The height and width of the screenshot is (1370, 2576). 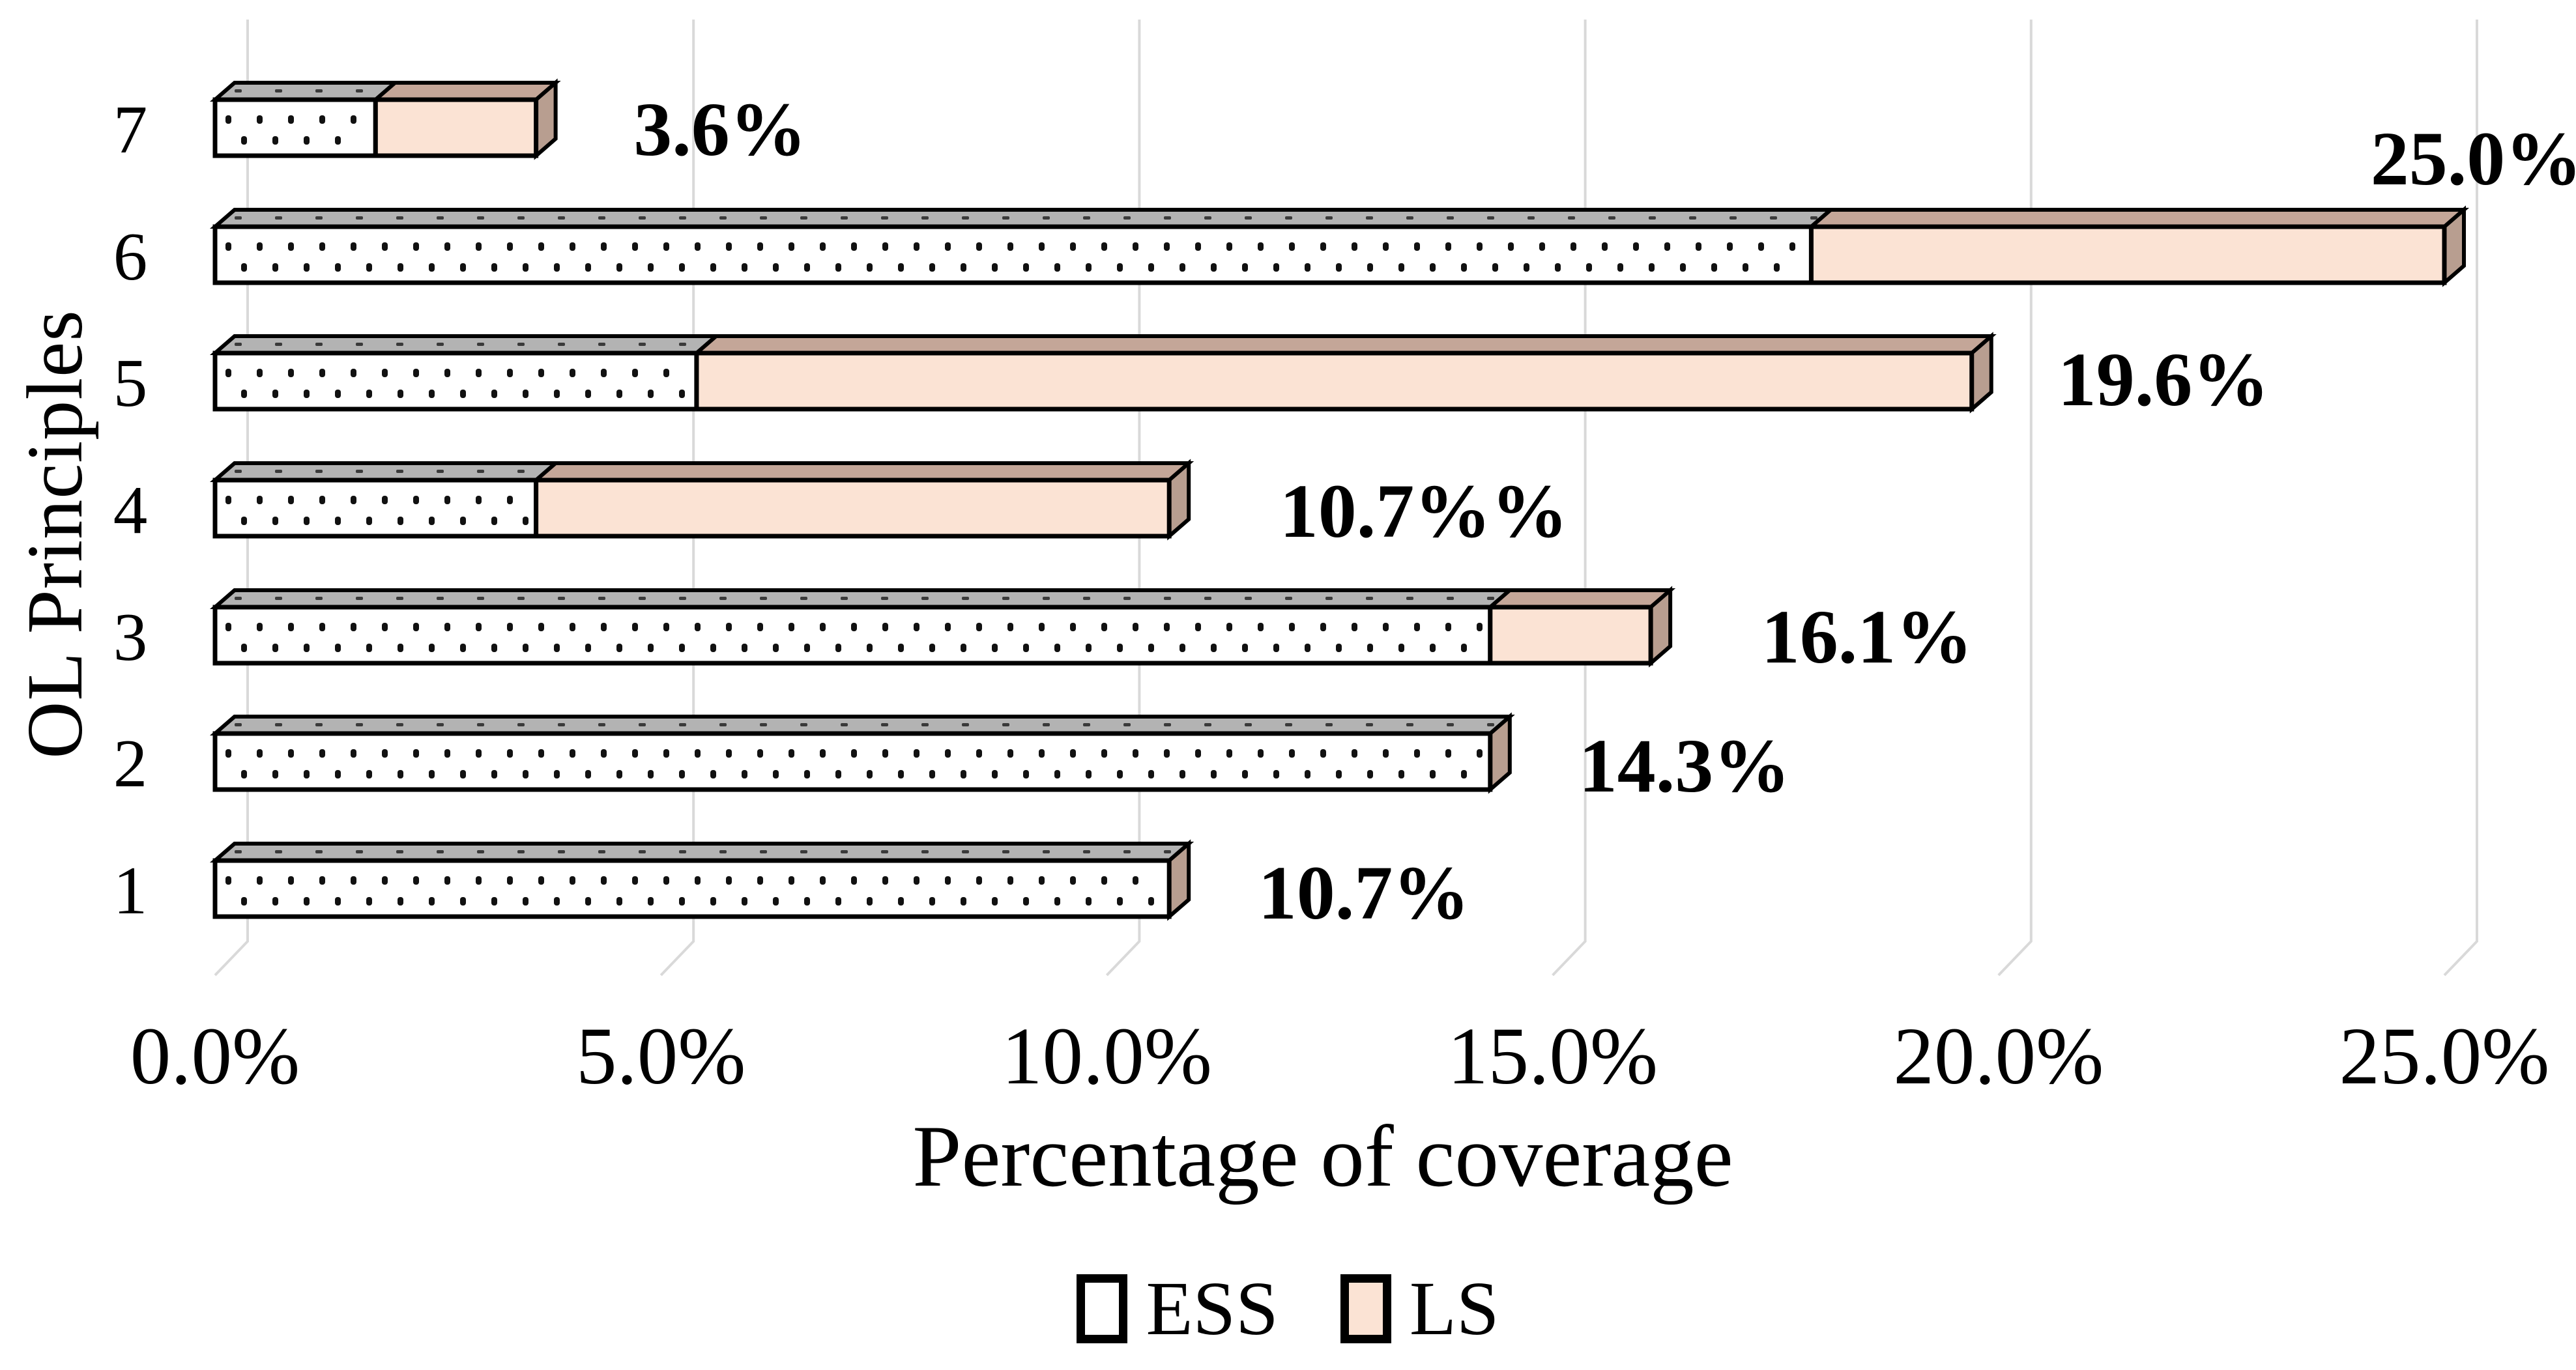 I want to click on y-tick-label: 7, so click(x=130, y=129).